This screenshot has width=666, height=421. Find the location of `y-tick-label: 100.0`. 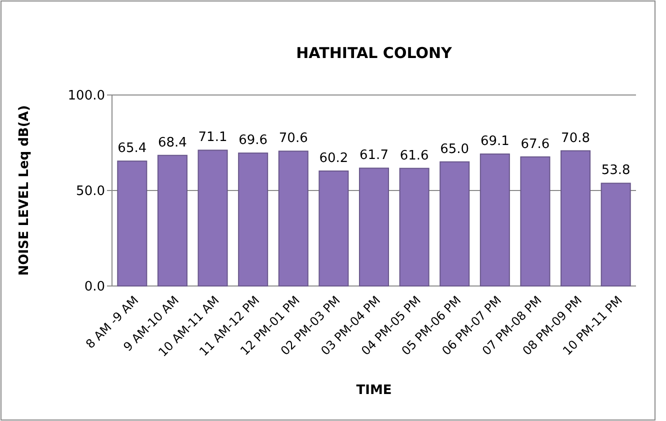

y-tick-label: 100.0 is located at coordinates (86, 96).